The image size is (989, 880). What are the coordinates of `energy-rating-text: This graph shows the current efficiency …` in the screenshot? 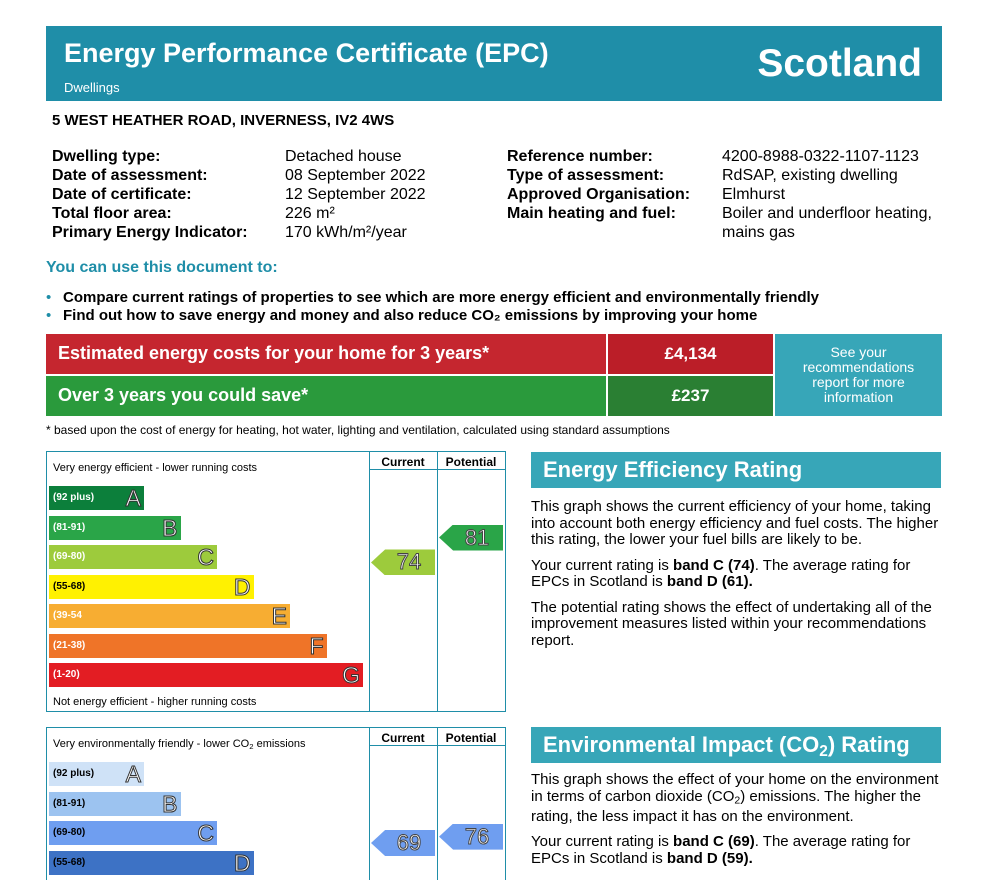 It's located at (735, 578).